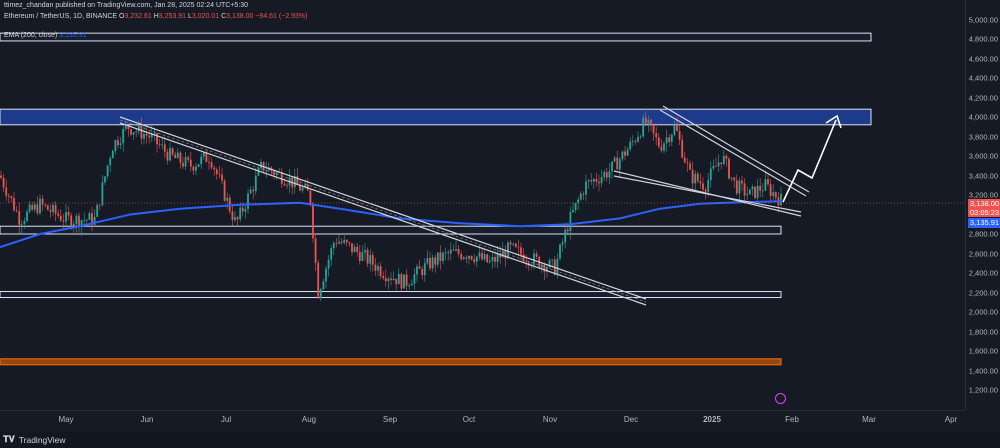 This screenshot has height=448, width=1000. Describe the element at coordinates (391, 295) in the screenshot. I see `price-zone` at that location.